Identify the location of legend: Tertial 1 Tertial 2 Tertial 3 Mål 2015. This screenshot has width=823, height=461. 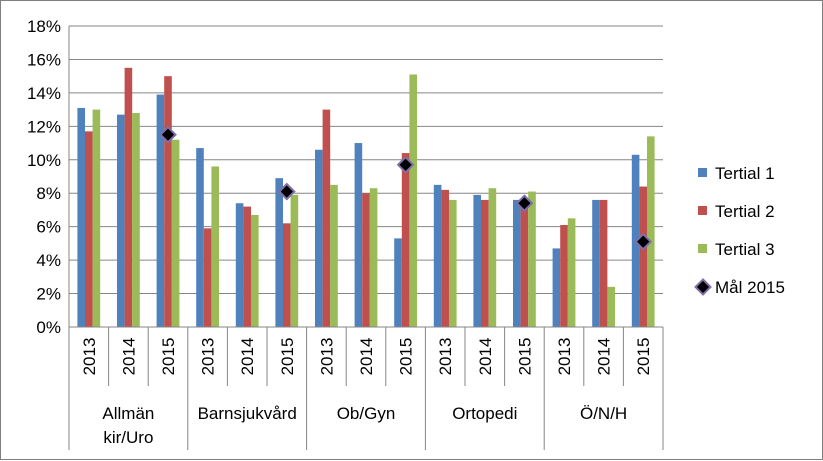
(739, 230).